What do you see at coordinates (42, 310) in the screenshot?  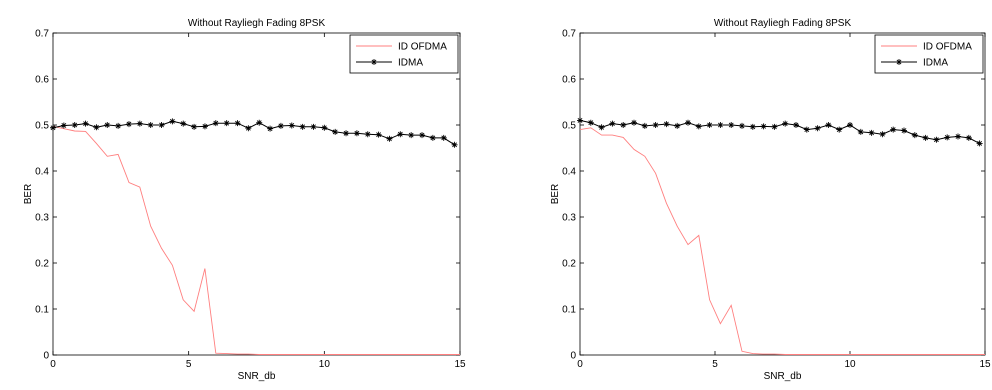 I see `y-tick-label: 0.1` at bounding box center [42, 310].